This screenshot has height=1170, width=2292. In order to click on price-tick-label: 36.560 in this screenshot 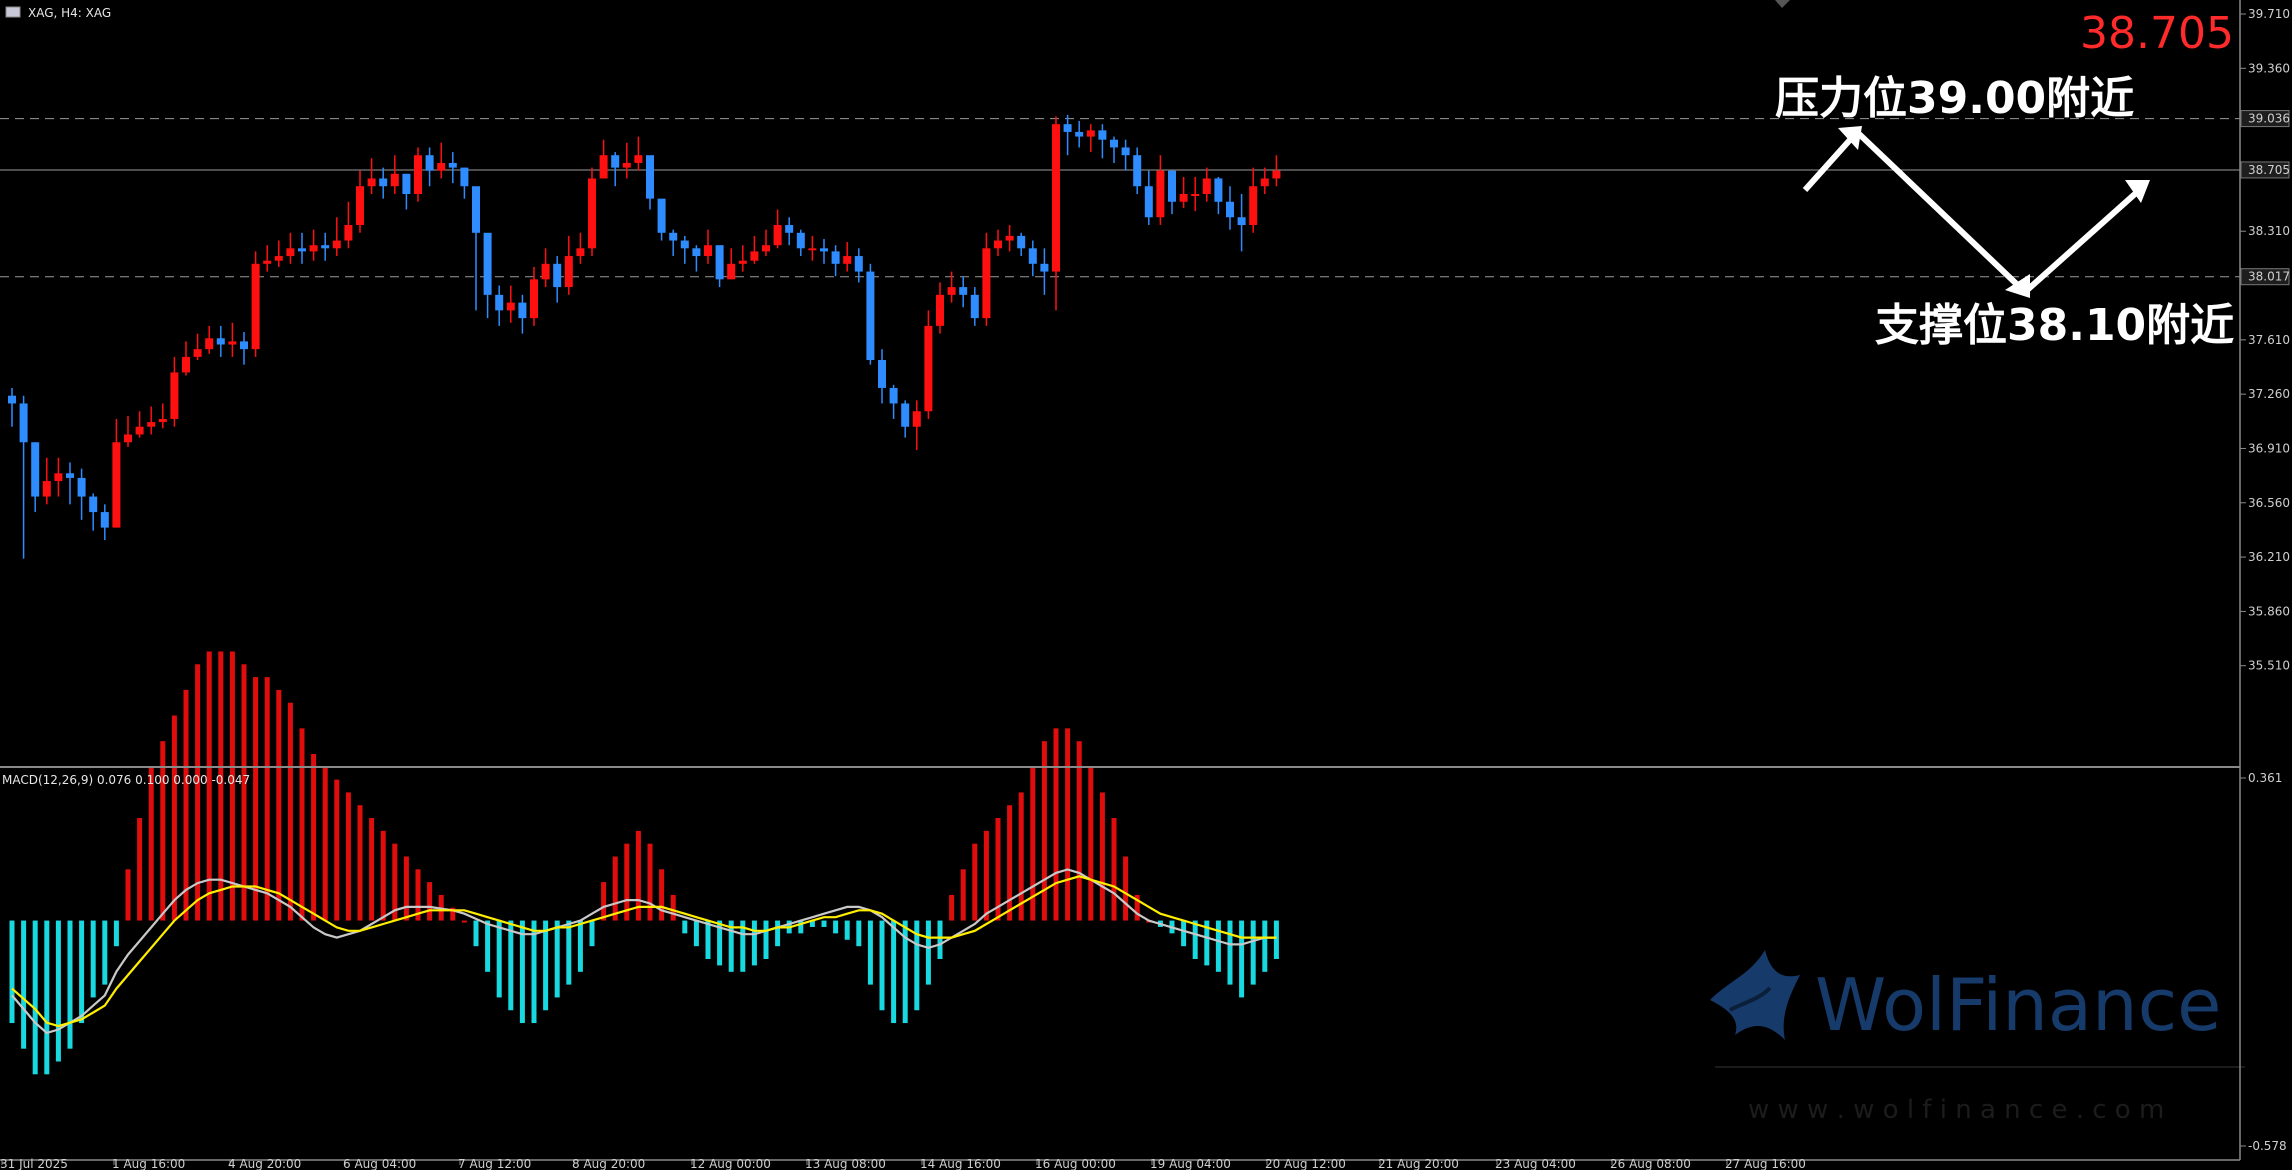, I will do `click(2269, 503)`.